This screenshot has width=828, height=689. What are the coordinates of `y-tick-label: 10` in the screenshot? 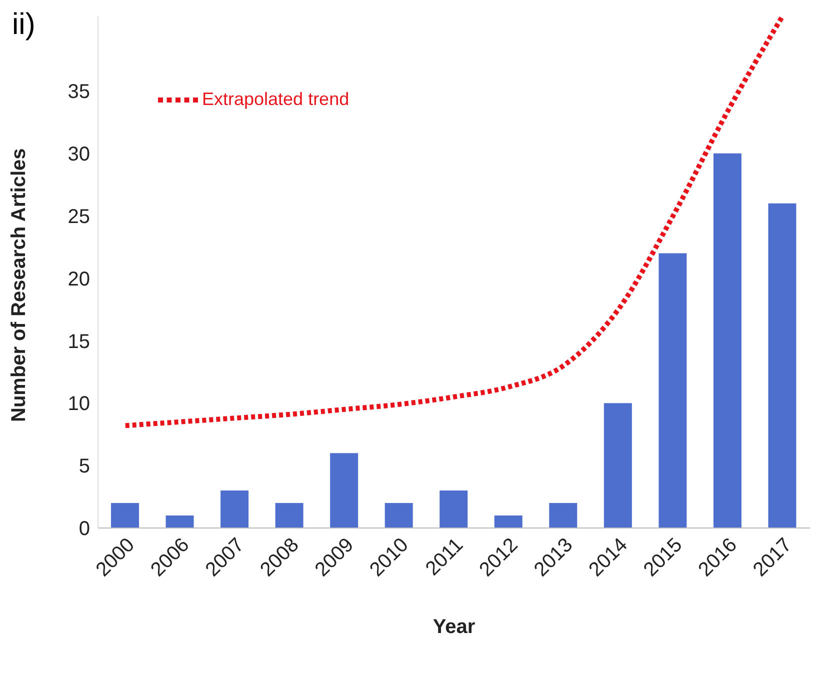 It's located at (79, 404).